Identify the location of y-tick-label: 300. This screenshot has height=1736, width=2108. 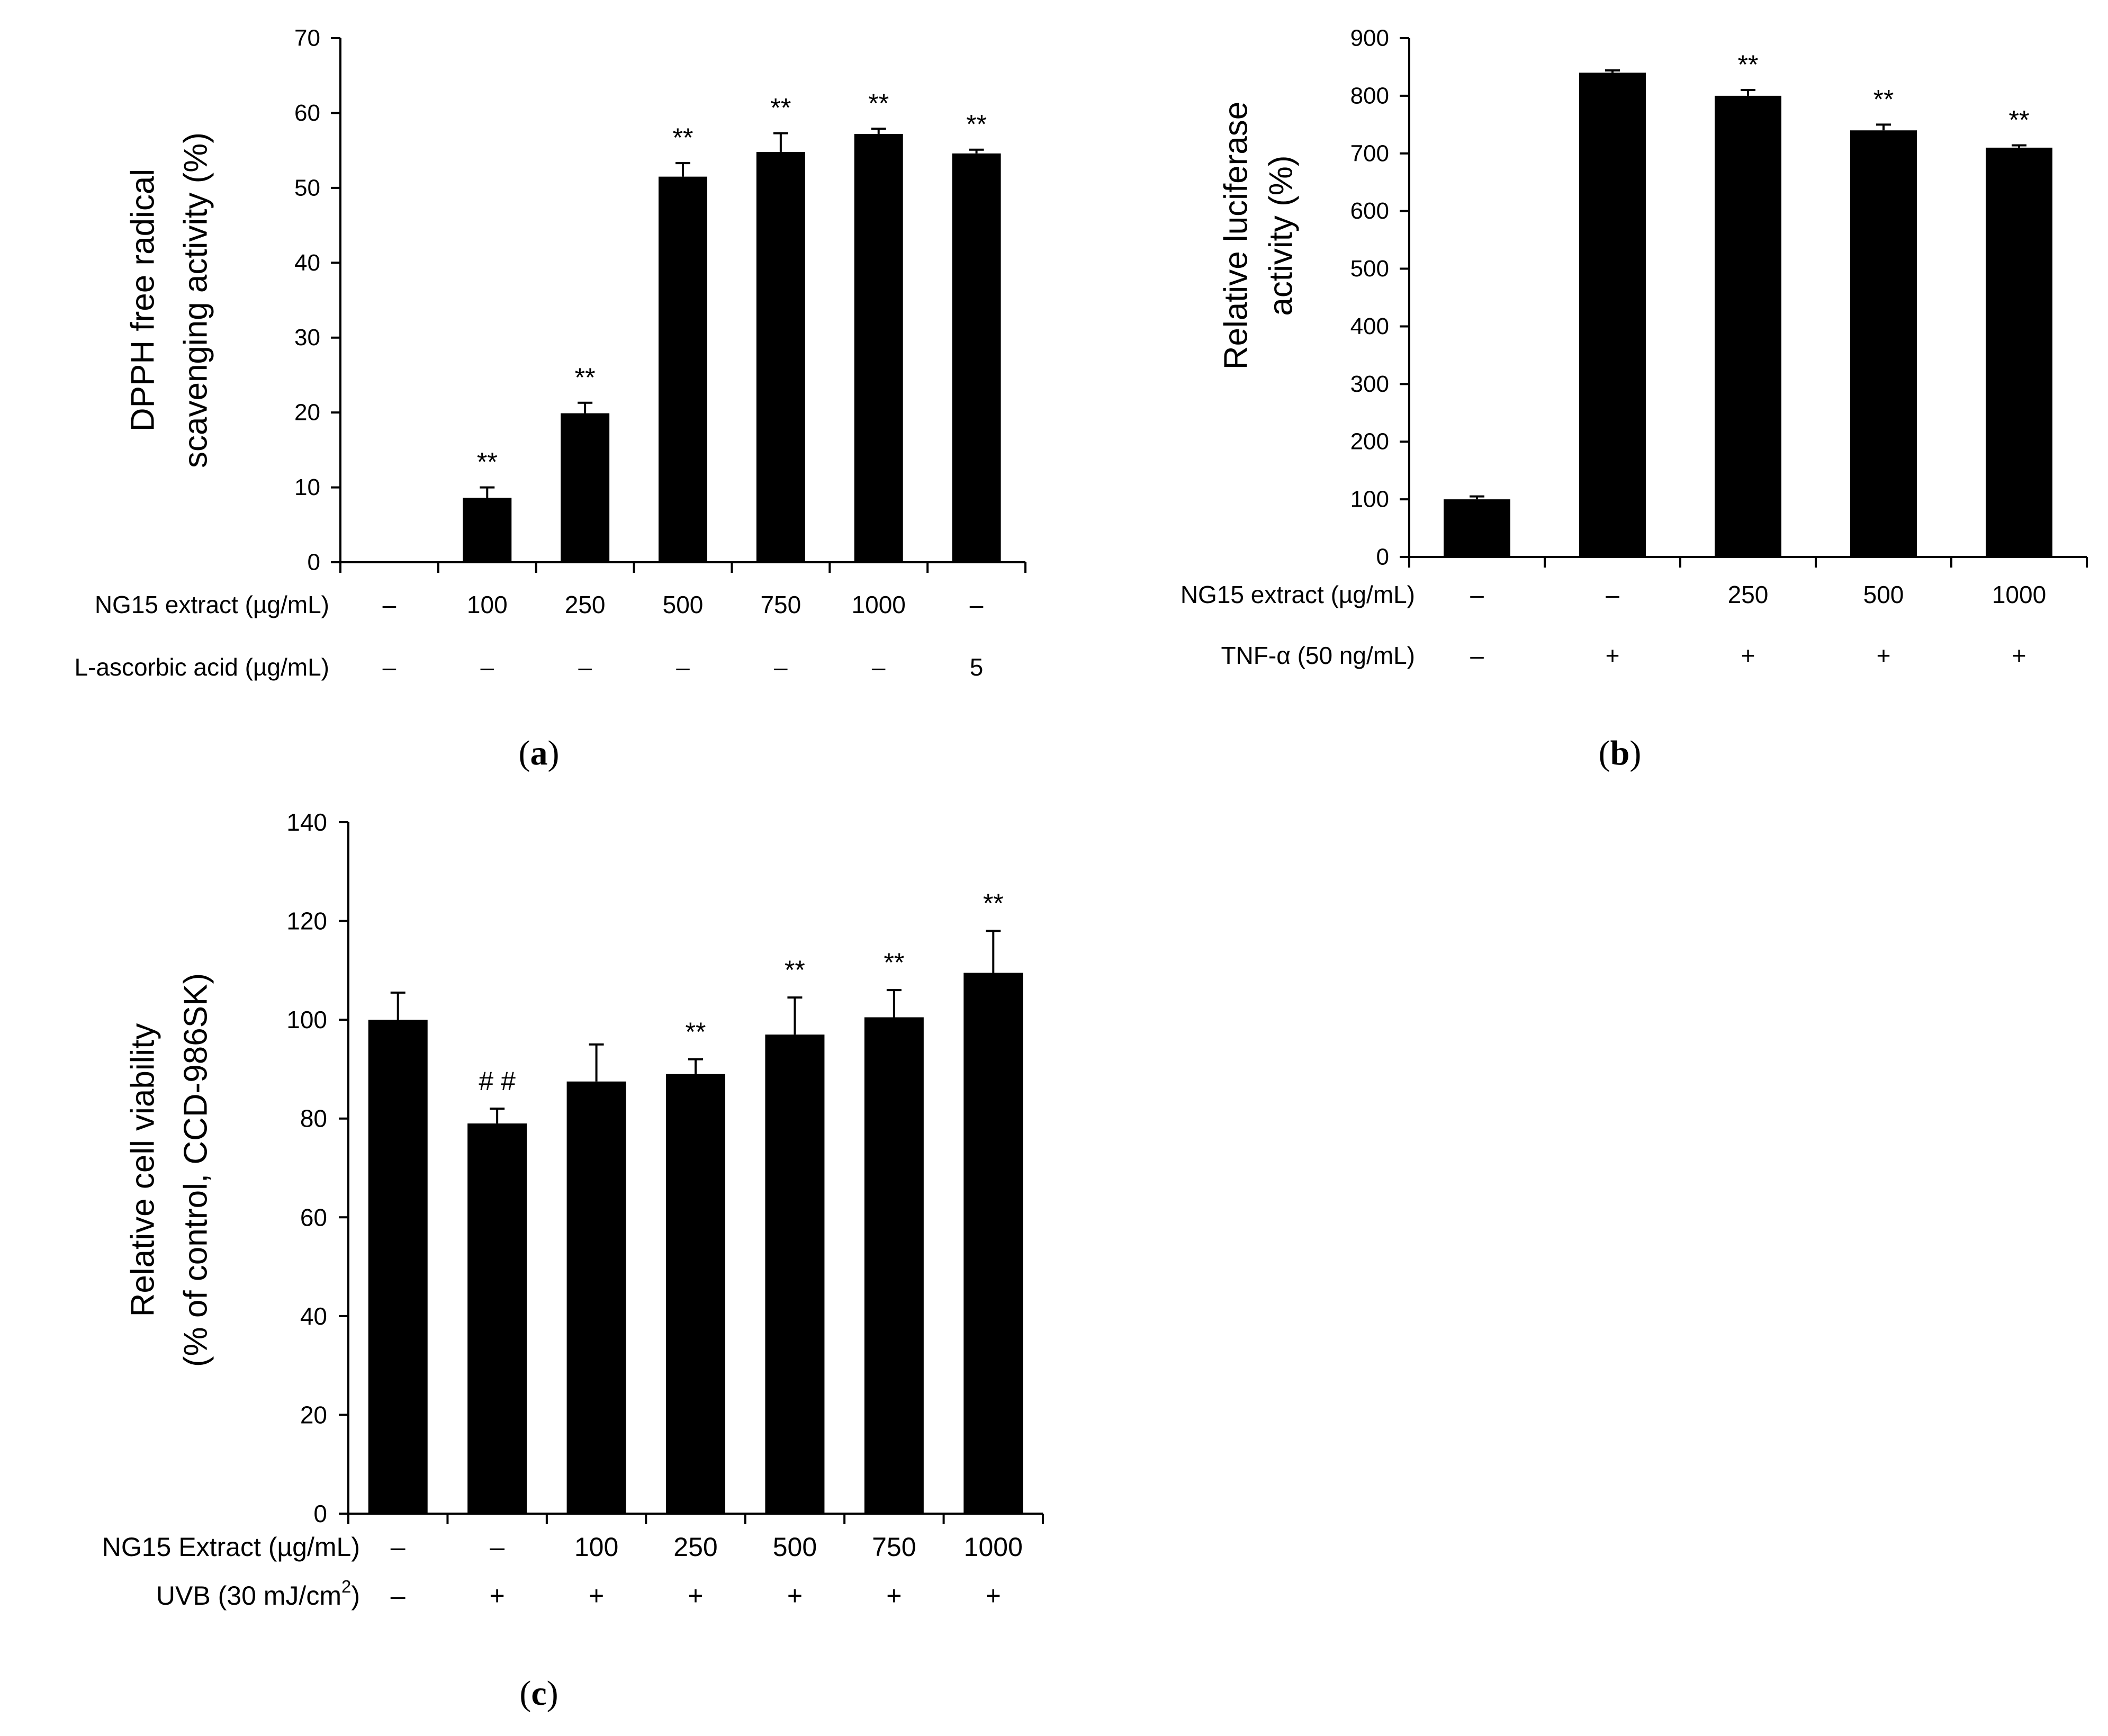
(1369, 384).